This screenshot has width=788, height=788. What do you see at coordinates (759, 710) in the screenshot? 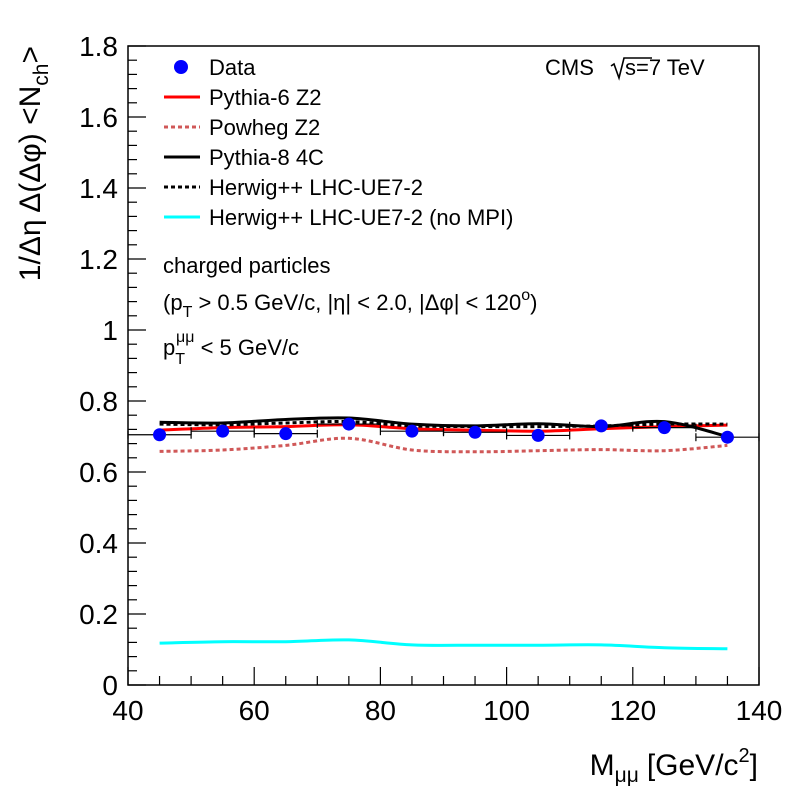
I see `x-tick-label: 140` at bounding box center [759, 710].